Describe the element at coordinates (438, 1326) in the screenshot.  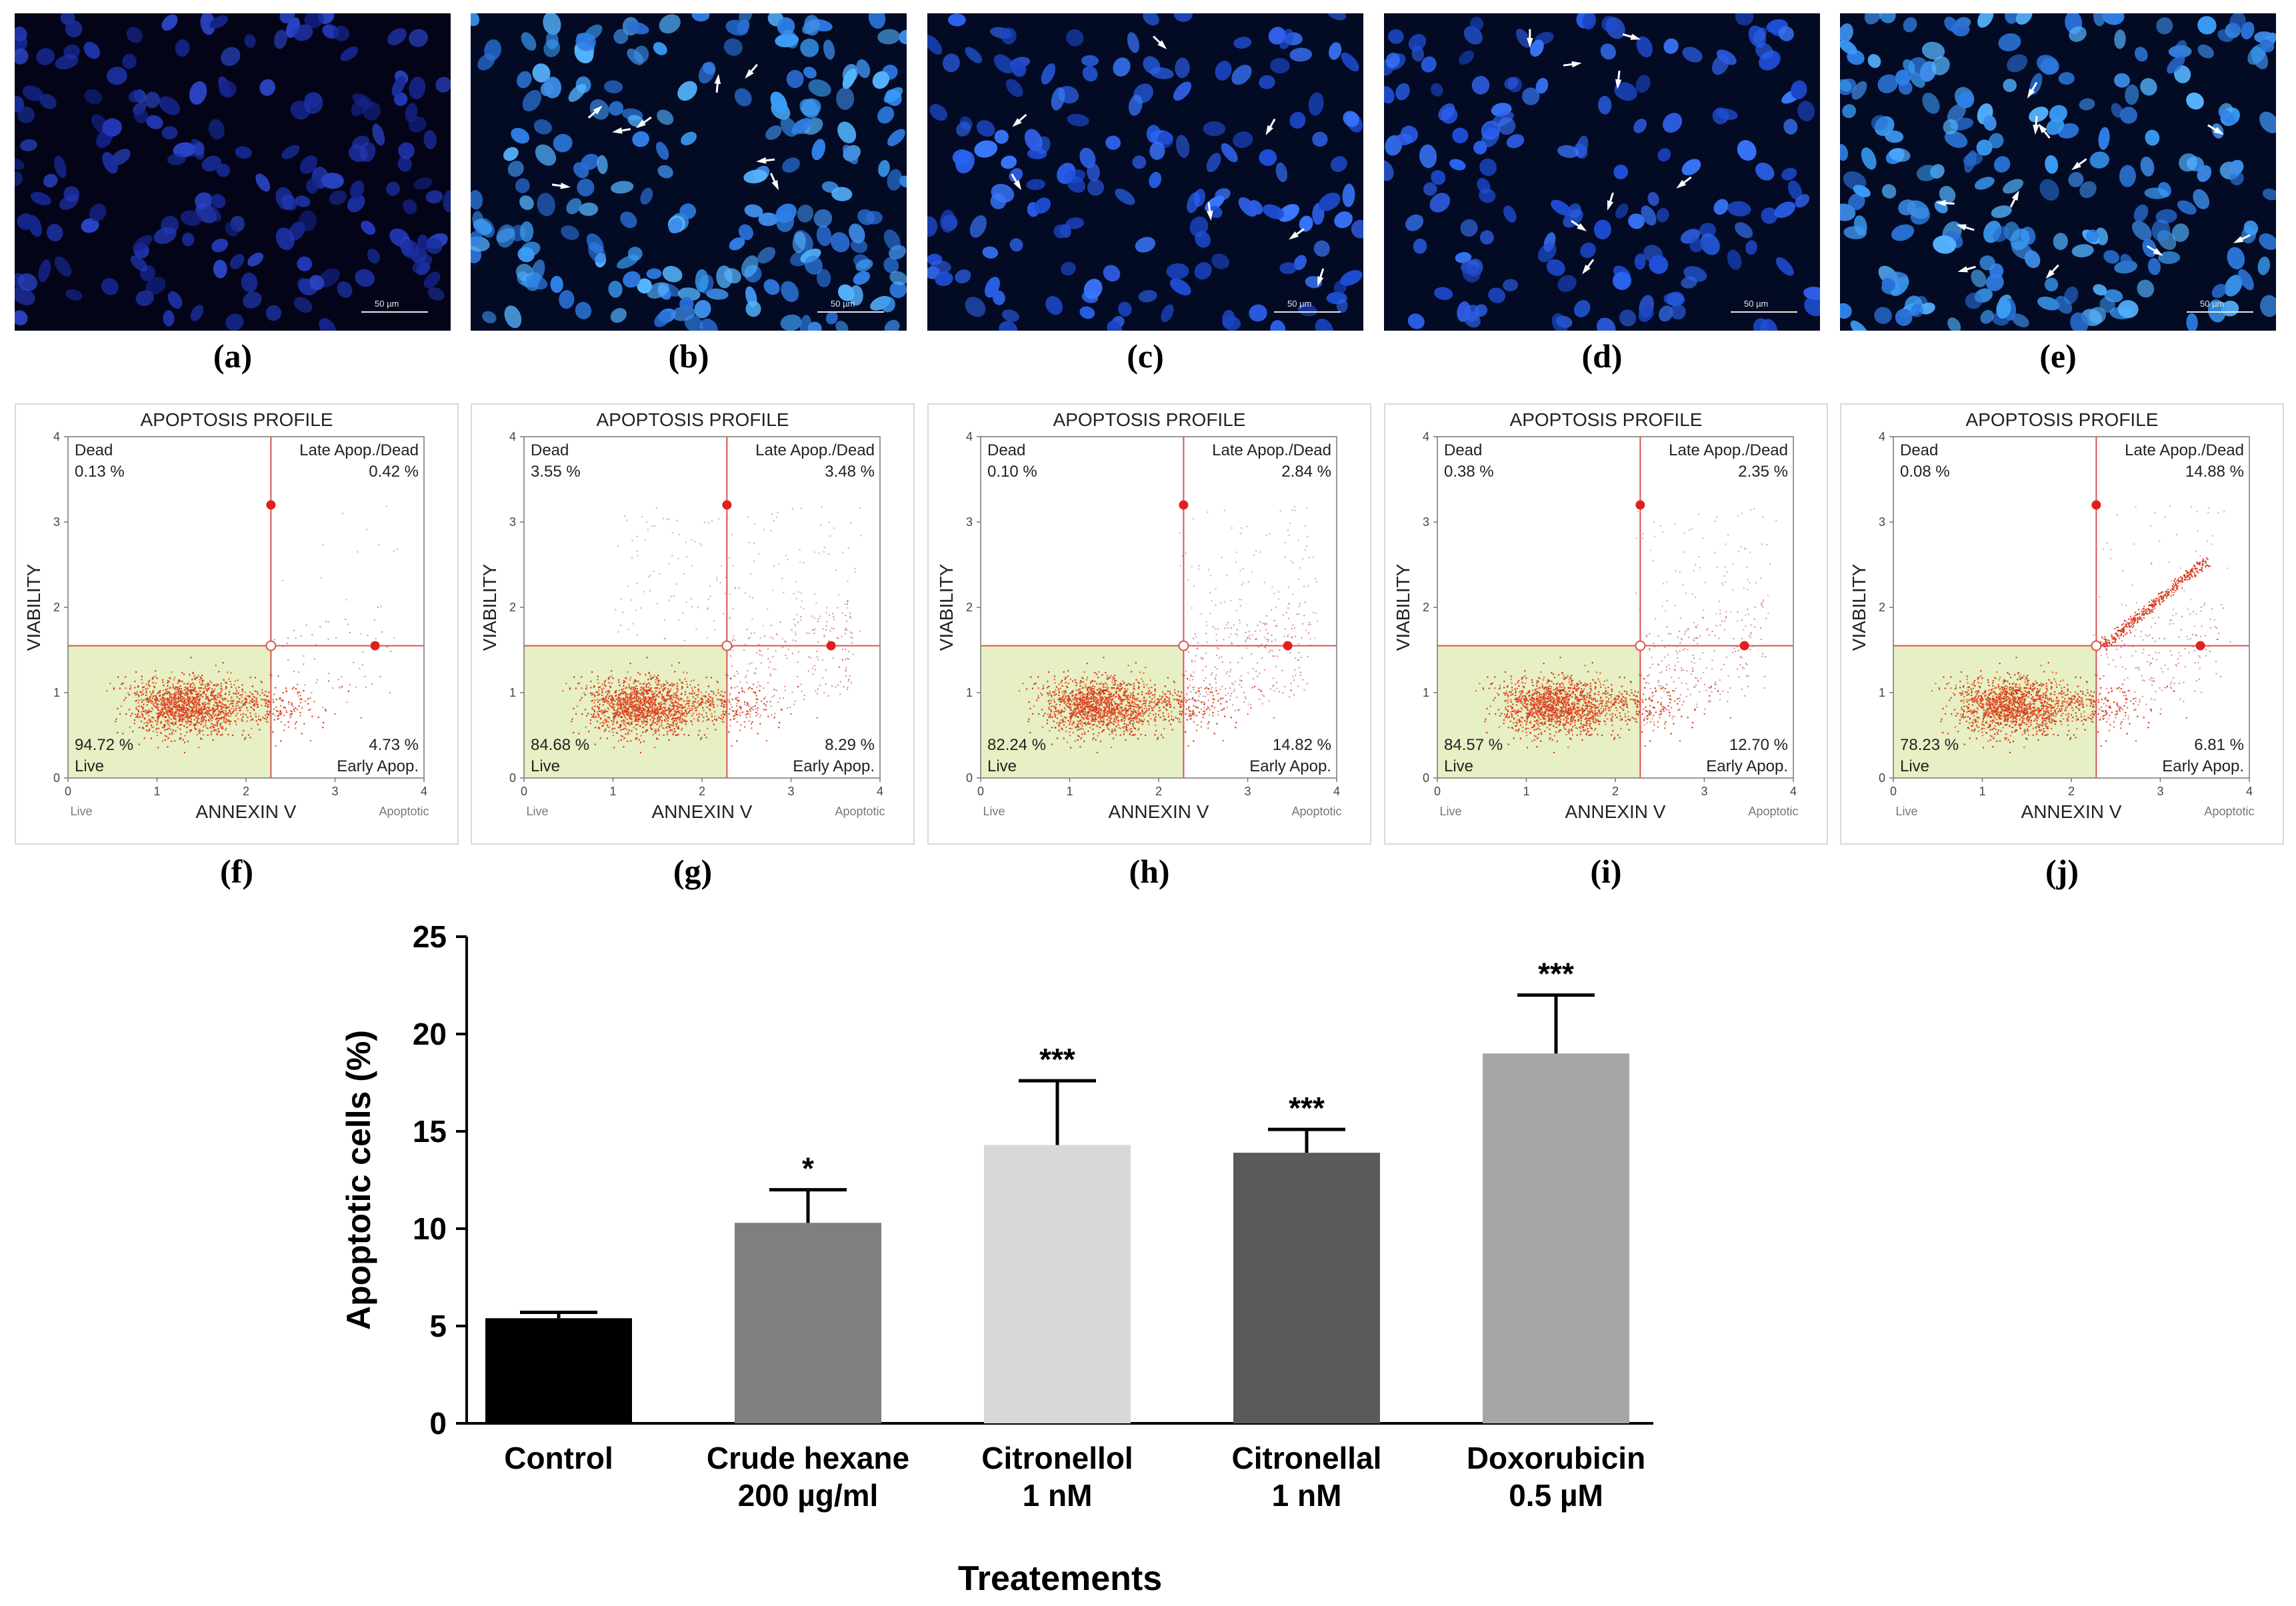
I see `y-tick-label: 5` at that location.